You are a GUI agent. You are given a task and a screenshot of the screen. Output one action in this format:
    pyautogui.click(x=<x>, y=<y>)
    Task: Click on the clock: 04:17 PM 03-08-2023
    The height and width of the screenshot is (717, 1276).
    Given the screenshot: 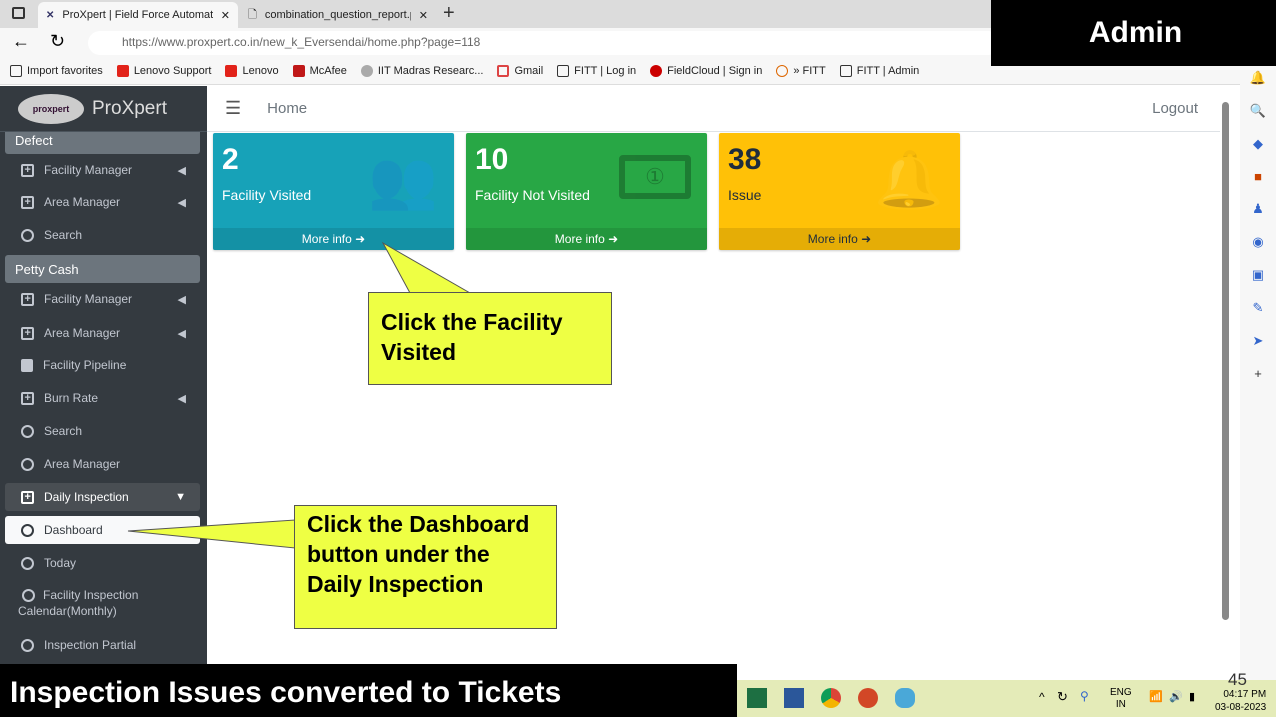 What is the action you would take?
    pyautogui.click(x=1241, y=701)
    